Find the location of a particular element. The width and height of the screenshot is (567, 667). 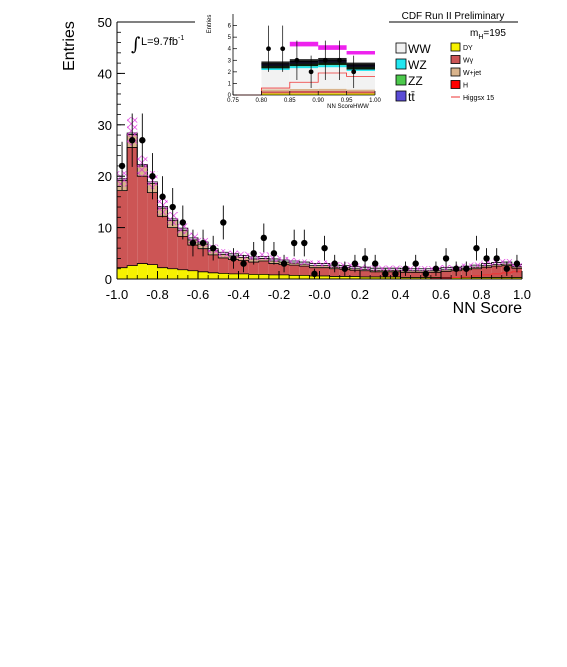

inset-y-tick-label: 1 is located at coordinates (230, 84).